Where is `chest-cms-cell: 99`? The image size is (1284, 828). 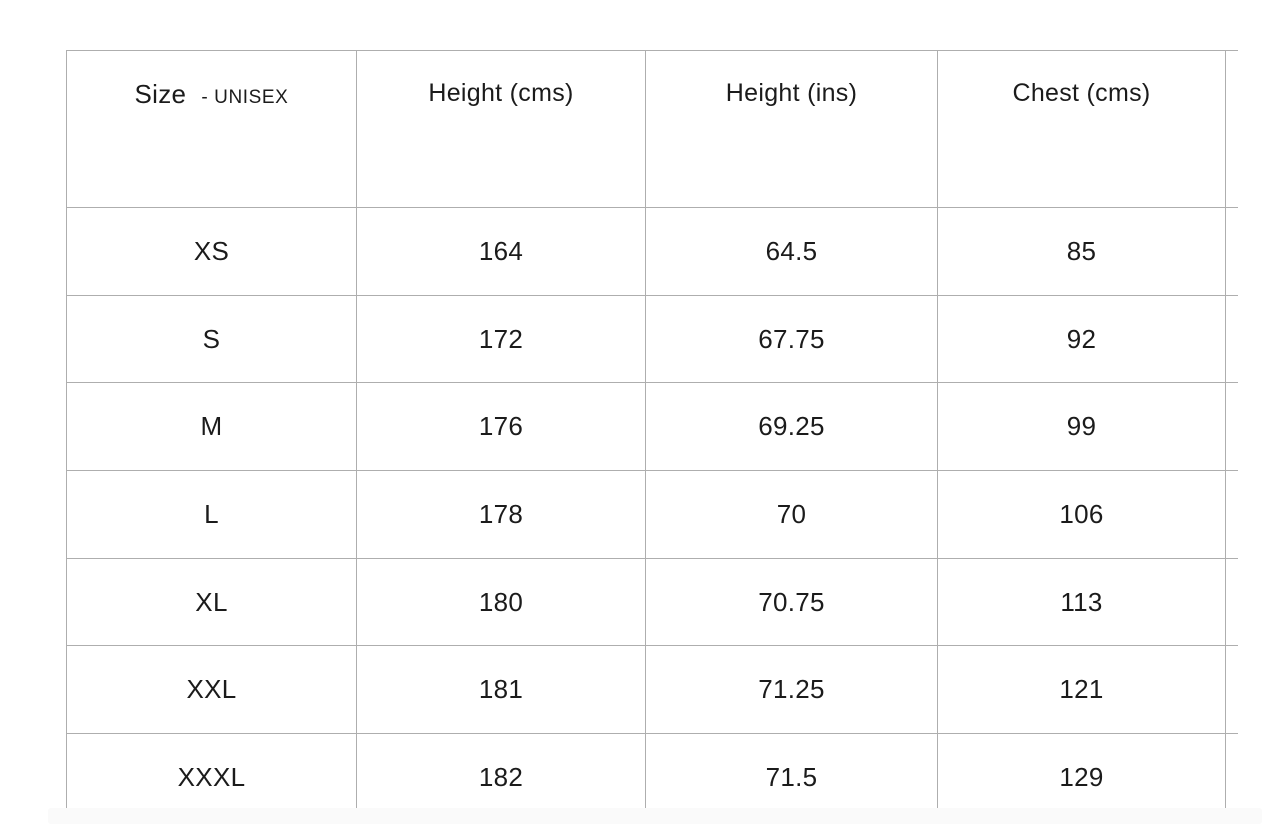 chest-cms-cell: 99 is located at coordinates (1081, 427).